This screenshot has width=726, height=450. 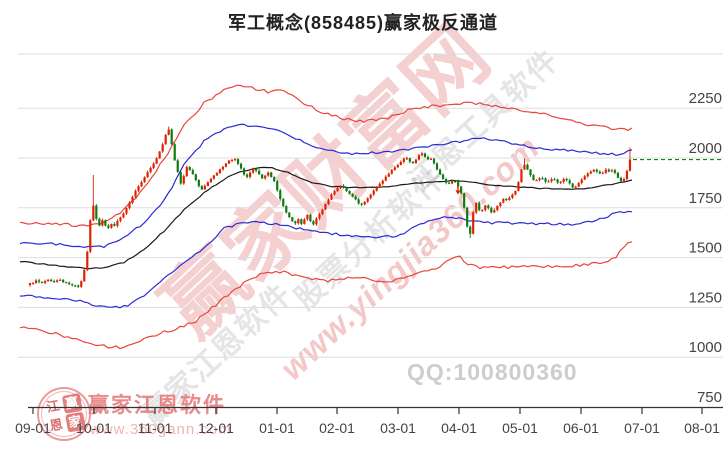 I want to click on y-axis-label: 2000, so click(x=705, y=148).